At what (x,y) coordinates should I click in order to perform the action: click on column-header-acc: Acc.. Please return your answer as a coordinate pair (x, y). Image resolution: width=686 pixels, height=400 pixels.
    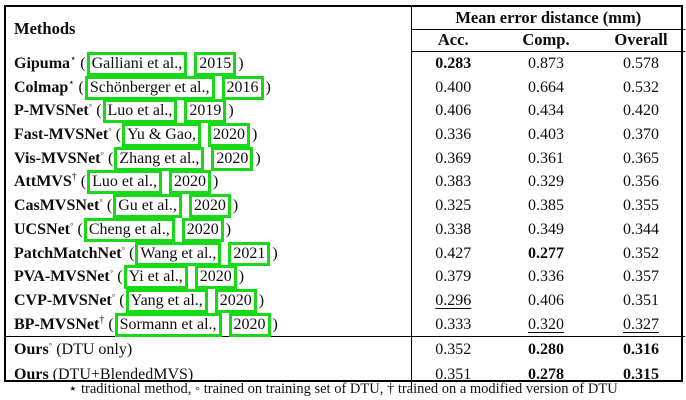
    Looking at the image, I should click on (452, 40).